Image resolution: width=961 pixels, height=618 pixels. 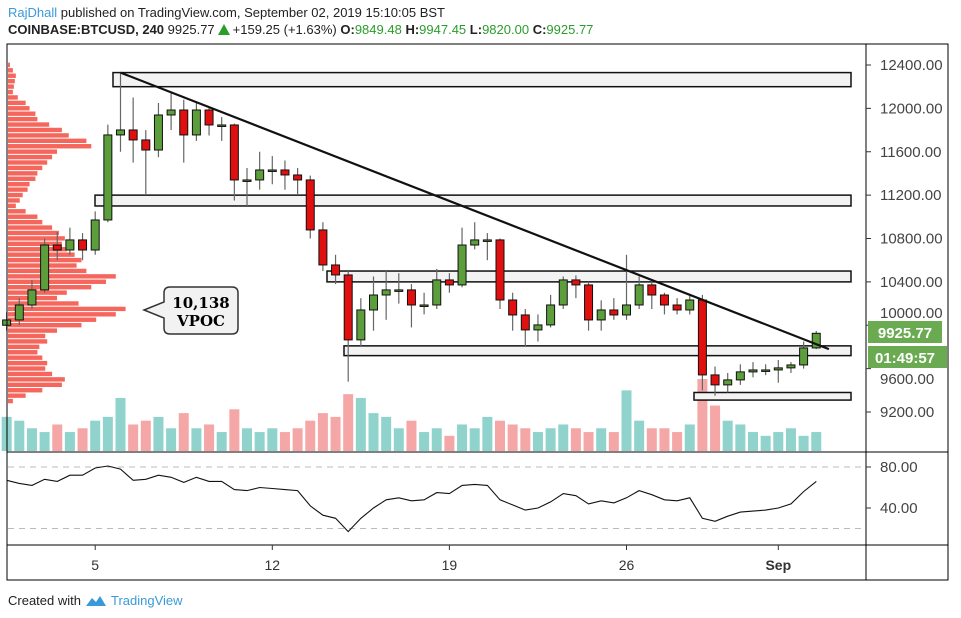 I want to click on up-triangle-icon, so click(x=223, y=29).